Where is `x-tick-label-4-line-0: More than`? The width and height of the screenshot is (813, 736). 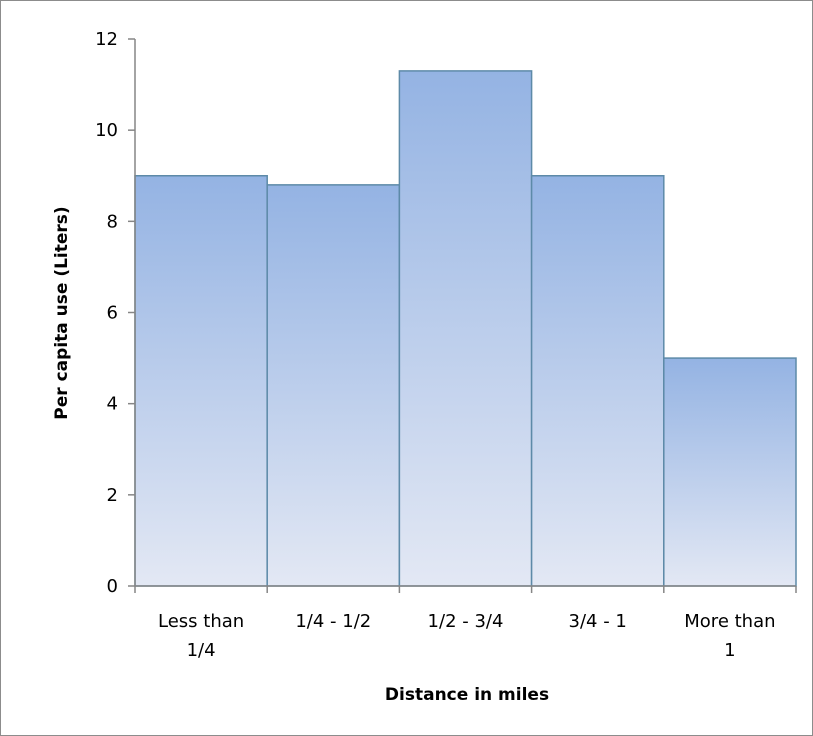 x-tick-label-4-line-0: More than is located at coordinates (729, 621).